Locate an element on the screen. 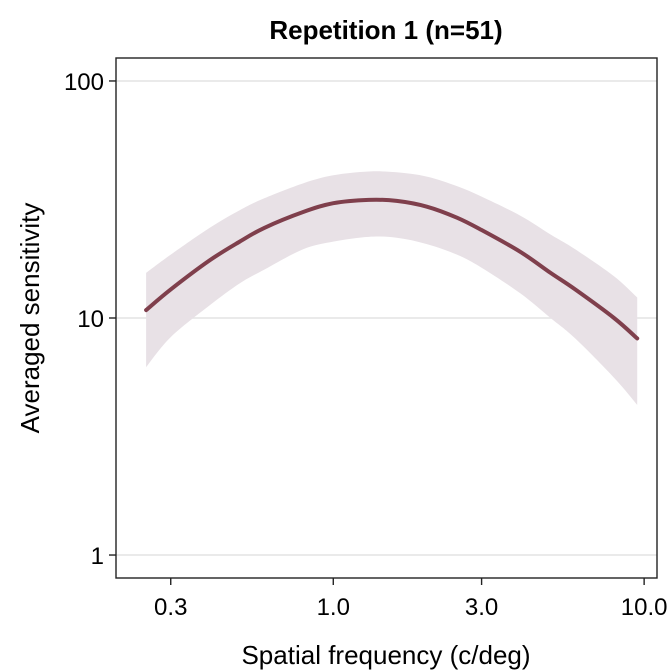 The image size is (672, 672). x-tick-label: 1.0 is located at coordinates (333, 607).